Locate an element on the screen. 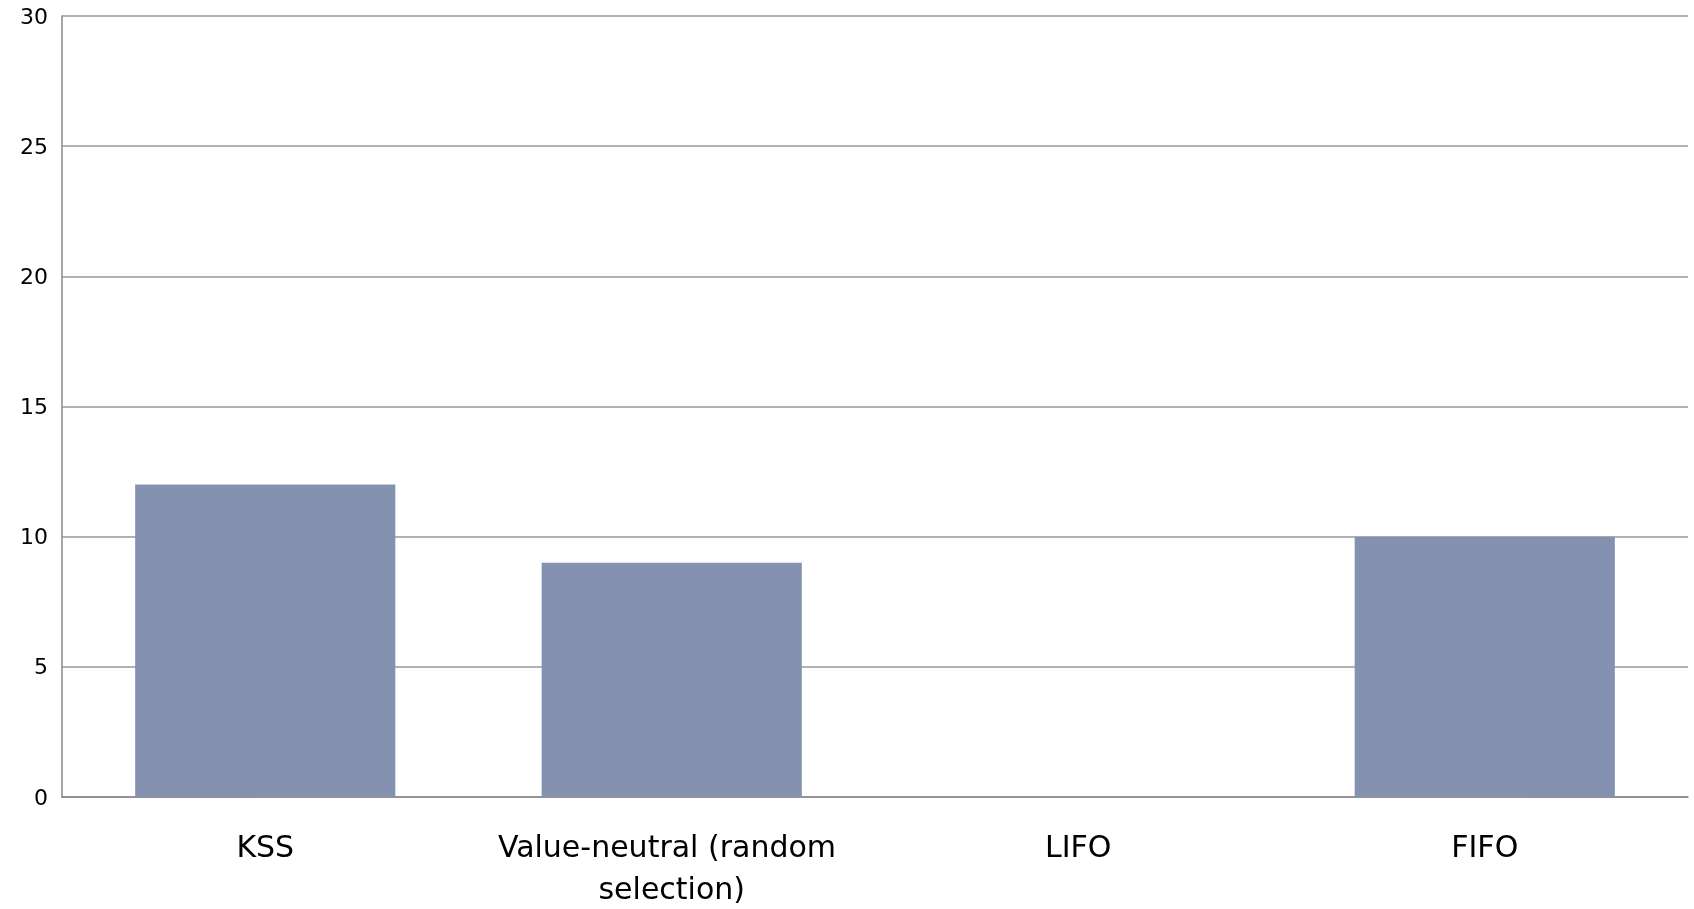 This screenshot has height=909, width=1694. x-tick-label: KSS is located at coordinates (265, 846).